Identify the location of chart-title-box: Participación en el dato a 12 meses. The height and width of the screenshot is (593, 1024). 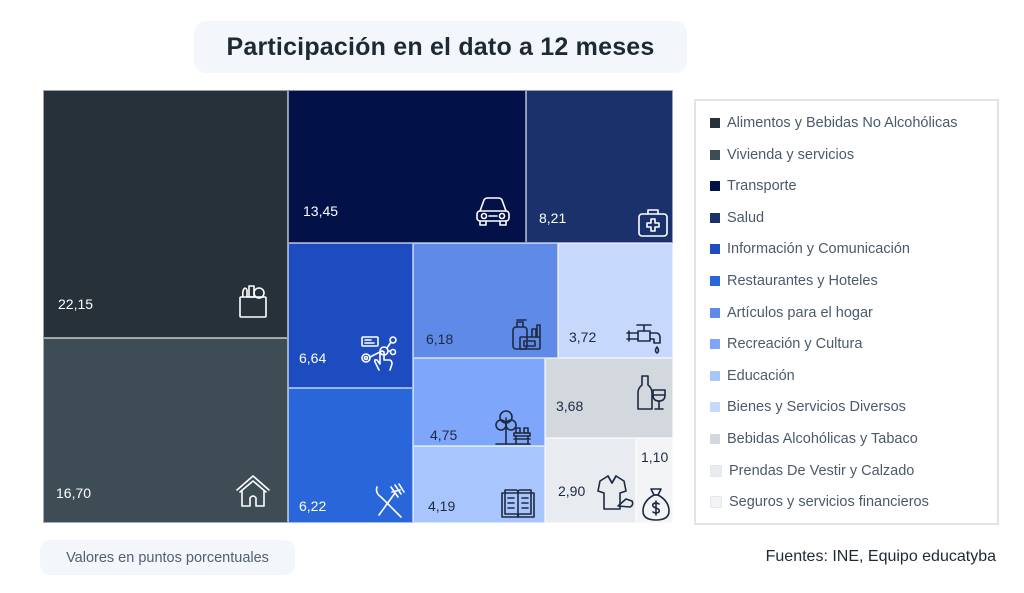
(440, 47).